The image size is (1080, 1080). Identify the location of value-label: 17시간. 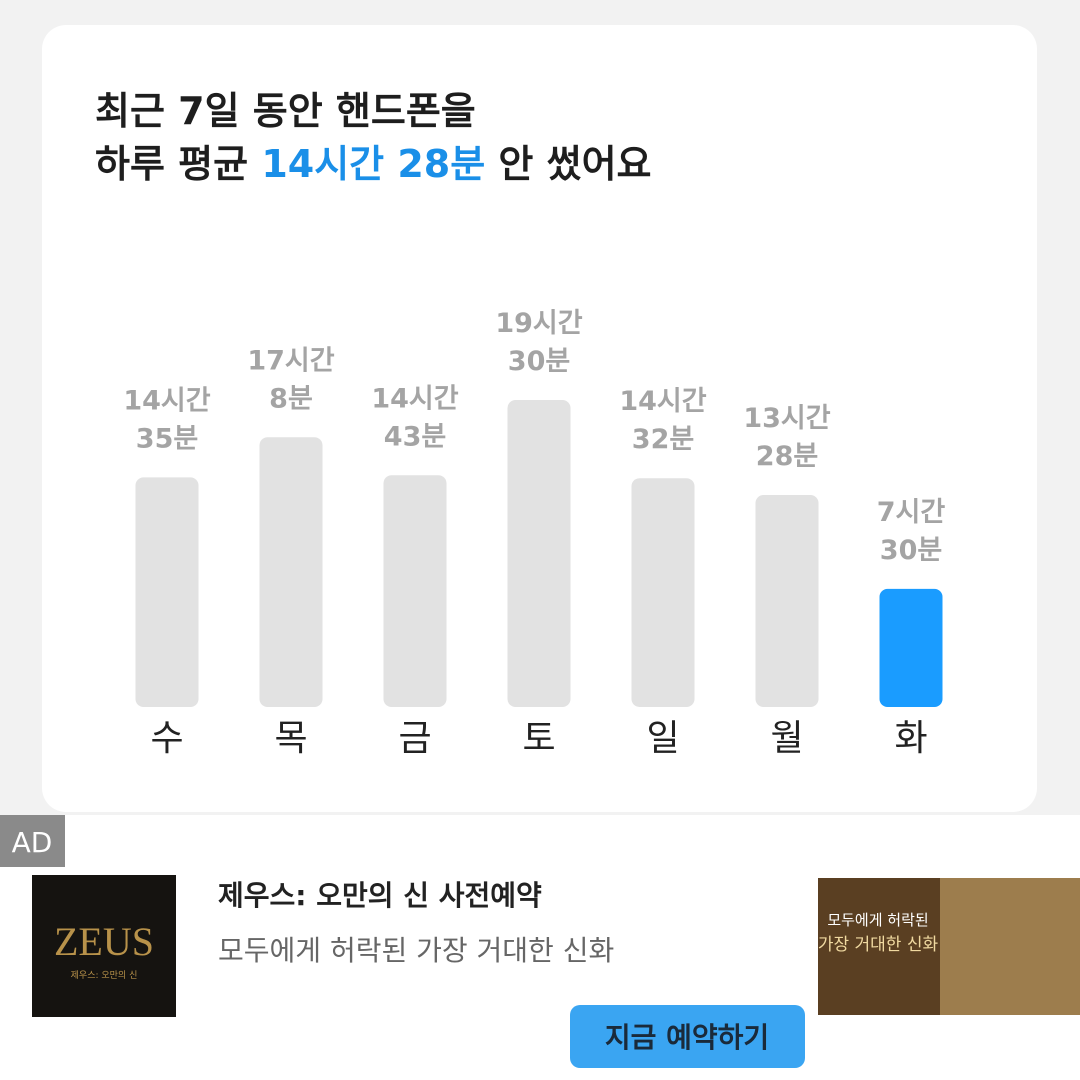
(290, 360).